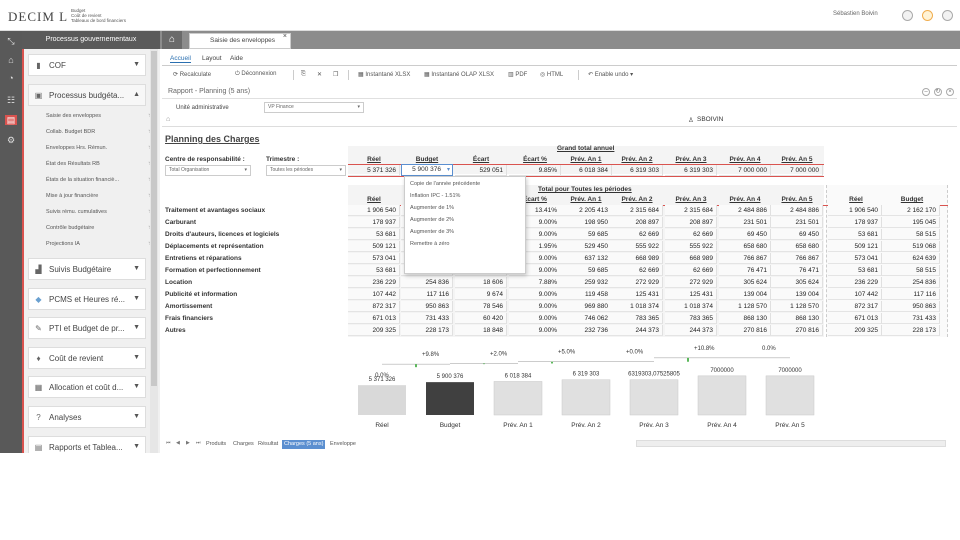 The width and height of the screenshot is (960, 540). Describe the element at coordinates (855, 294) in the screenshot. I see `table-cell: 107 442` at that location.